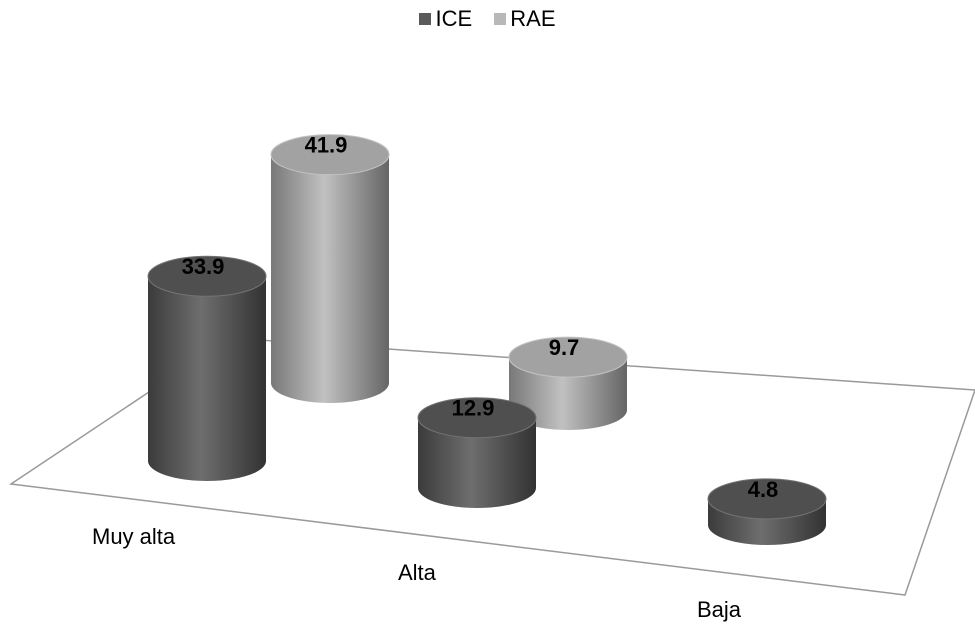 Image resolution: width=975 pixels, height=625 pixels. What do you see at coordinates (487, 19) in the screenshot?
I see `legend: ICE RAE` at bounding box center [487, 19].